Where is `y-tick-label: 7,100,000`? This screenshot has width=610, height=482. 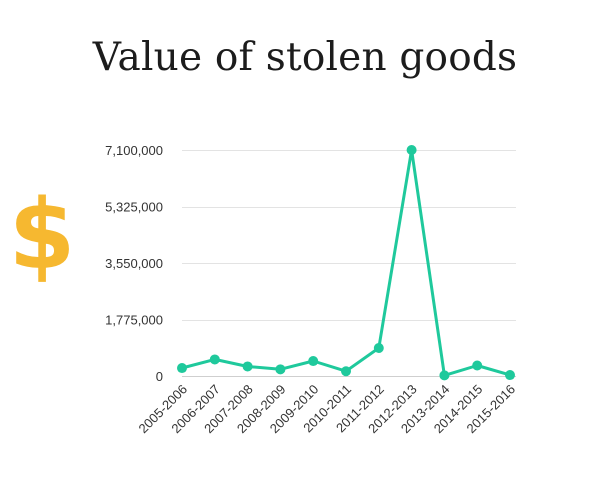
y-tick-label: 7,100,000 is located at coordinates (134, 150).